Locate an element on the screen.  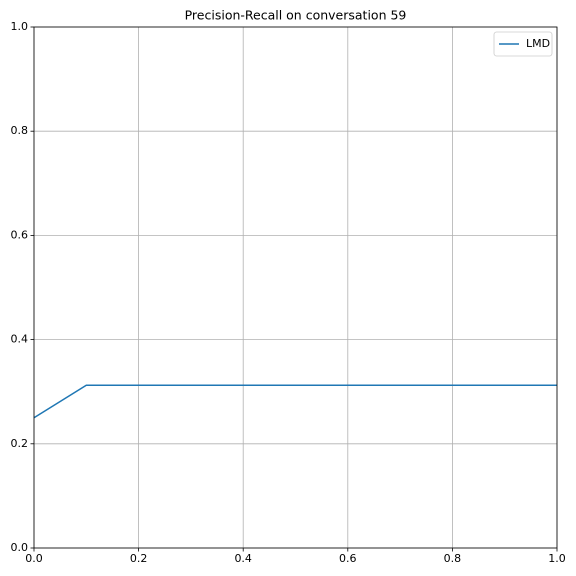
y-tick-label: 0.8 is located at coordinates (20, 130).